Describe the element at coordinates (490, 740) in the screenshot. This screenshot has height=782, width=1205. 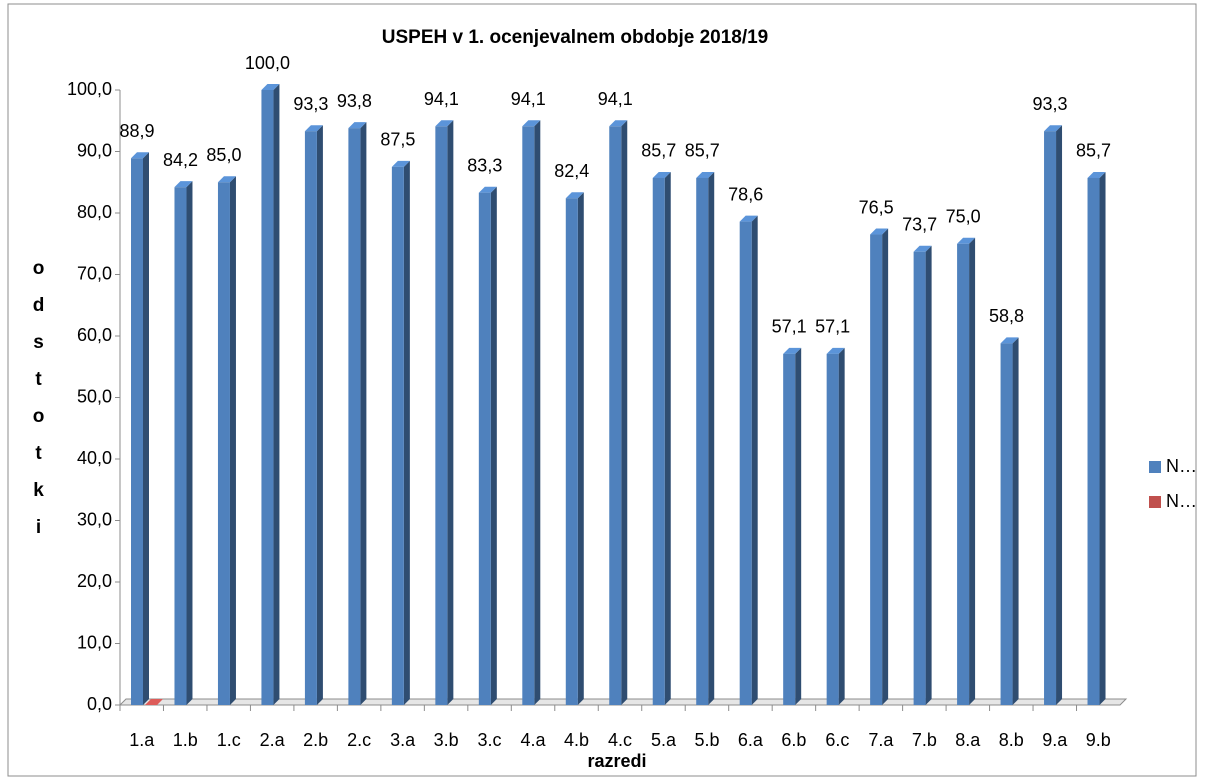
I see `x-tick-label: 3.c` at that location.